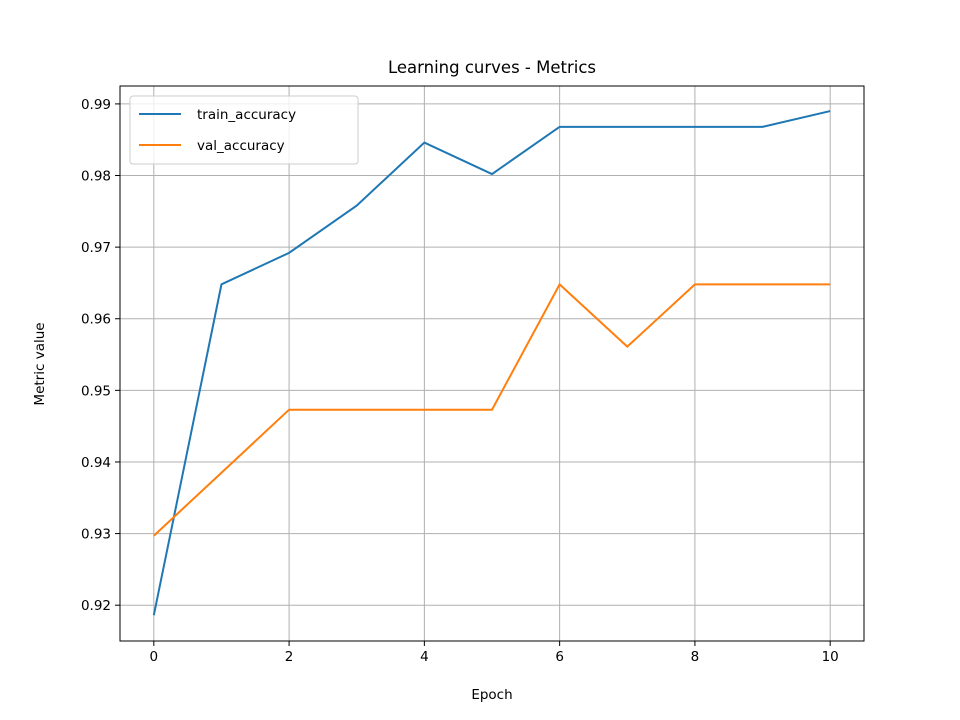 The height and width of the screenshot is (720, 960). Describe the element at coordinates (491, 695) in the screenshot. I see `x-axis-label: Epoch` at that location.